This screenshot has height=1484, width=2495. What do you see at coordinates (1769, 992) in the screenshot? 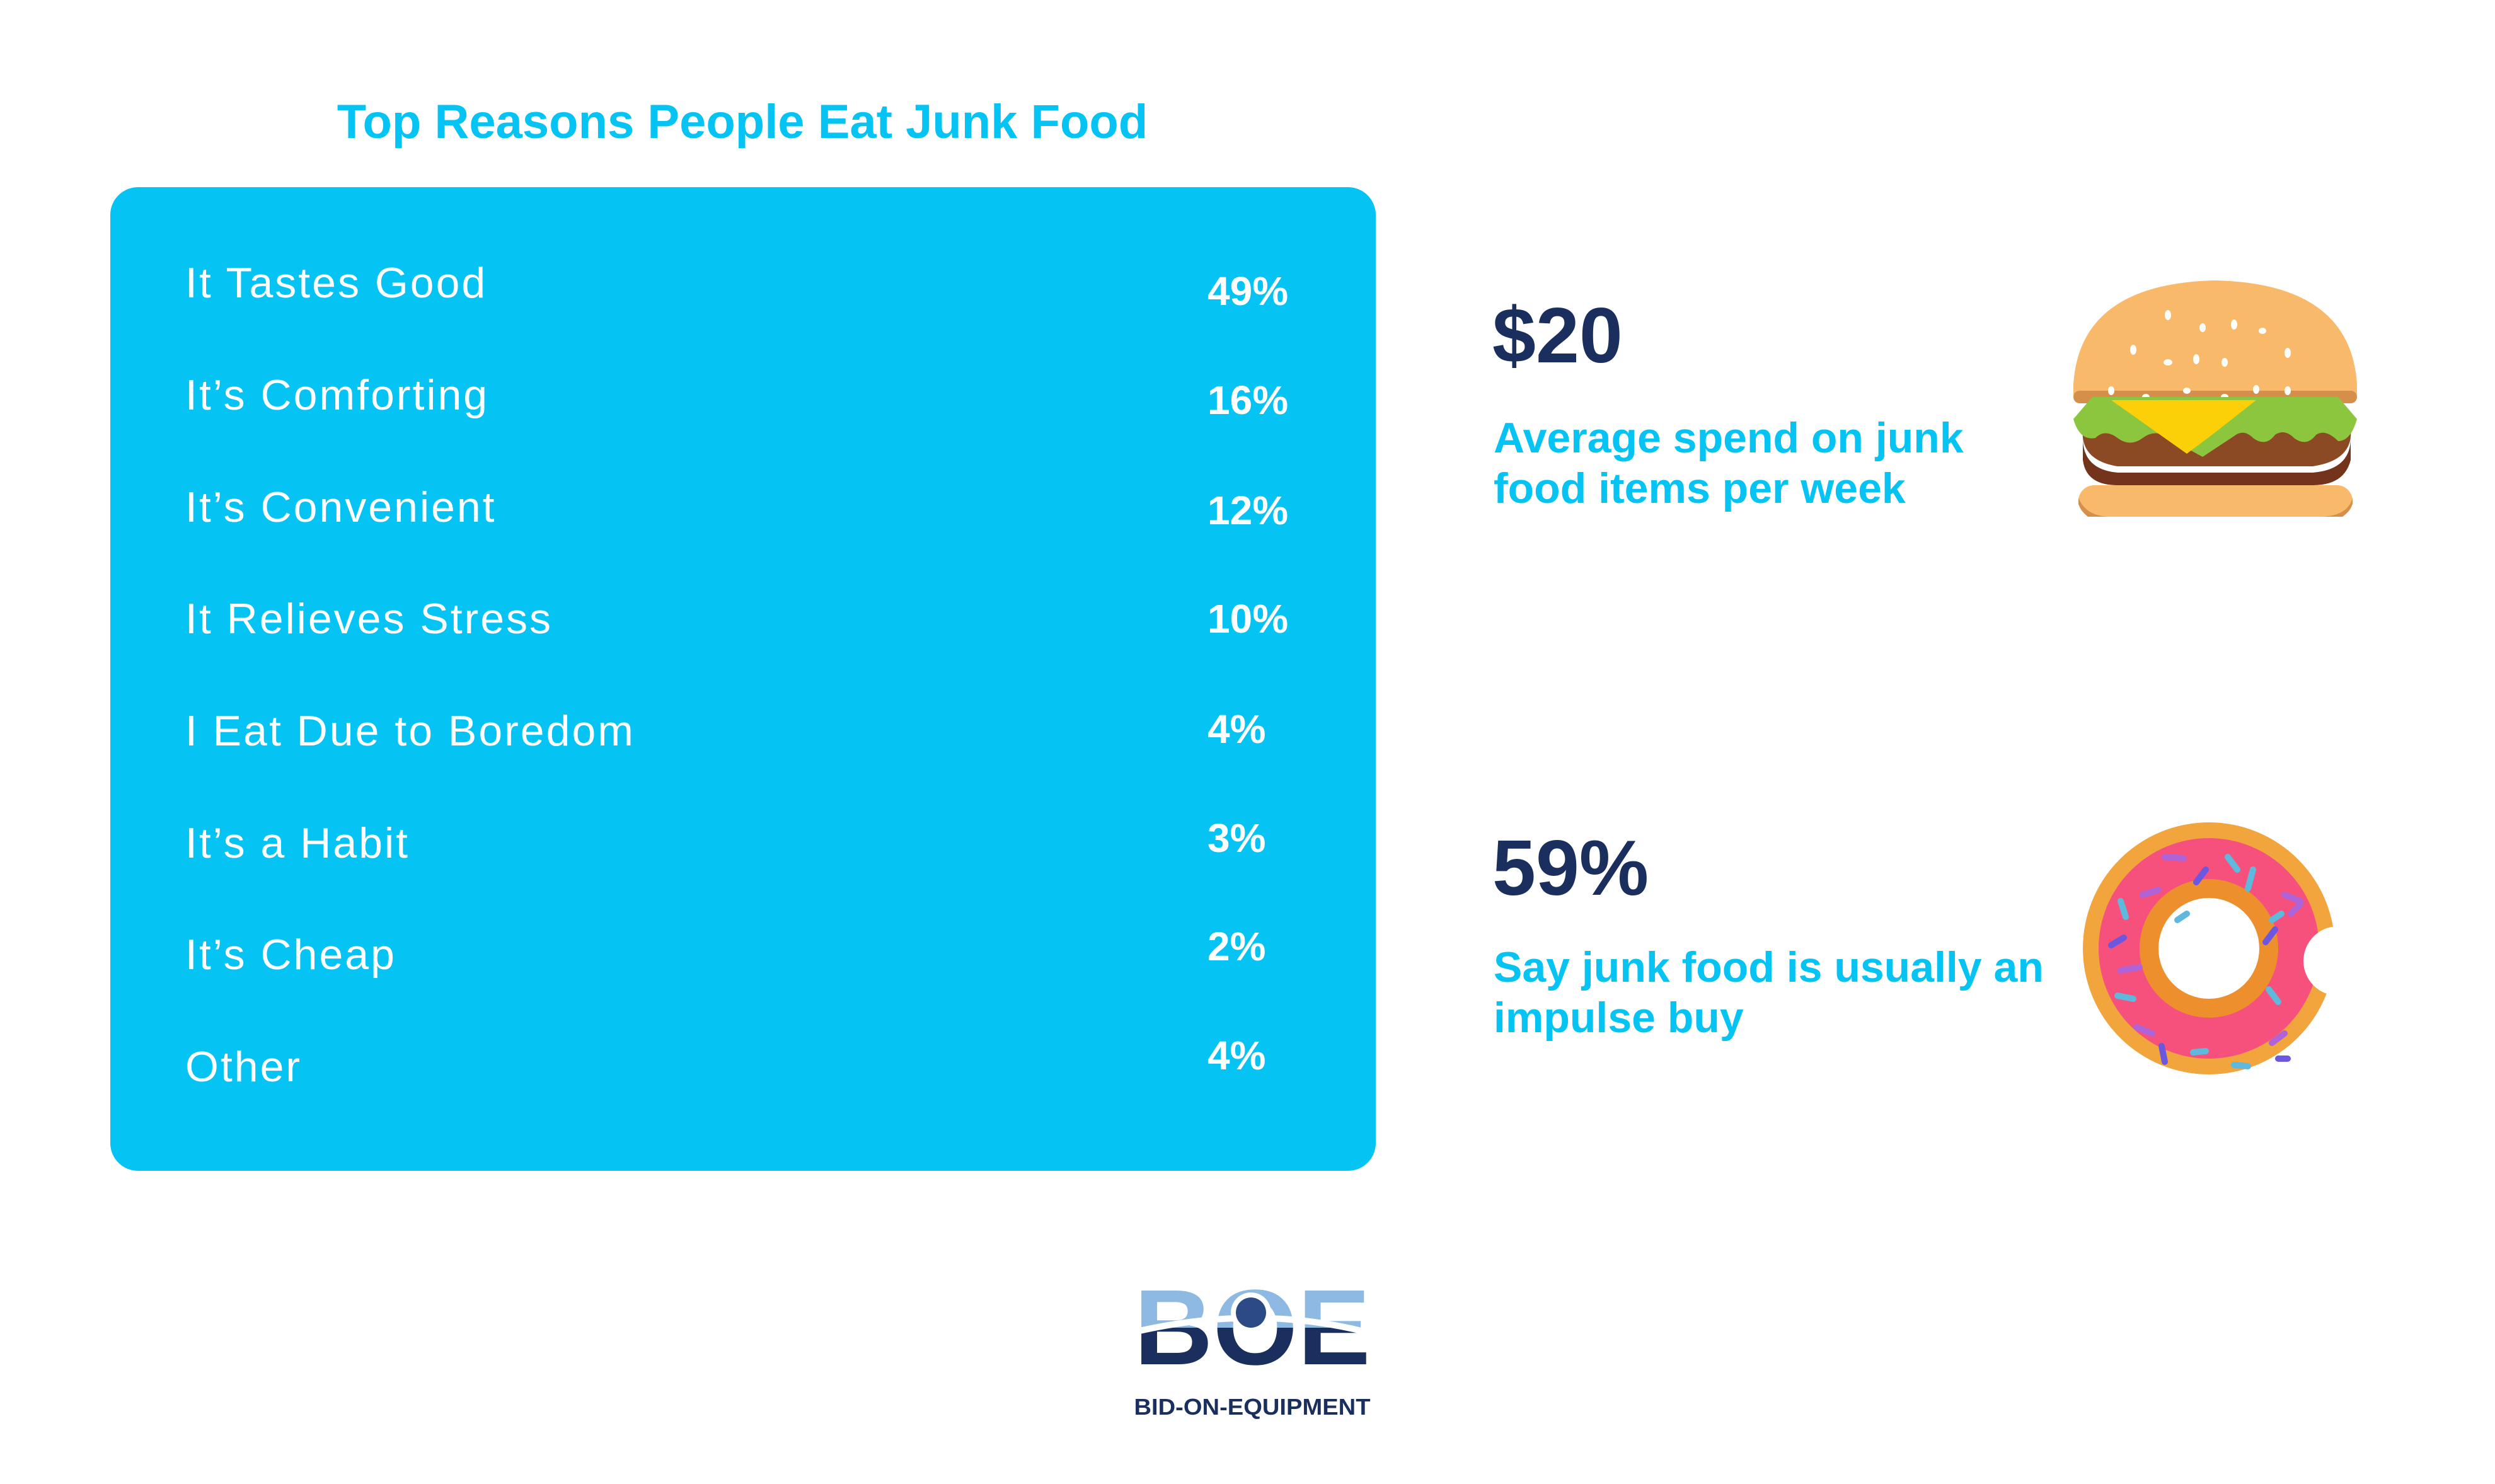
I see `stat-impulse-description: Say junk food is usually an impulse buy` at bounding box center [1769, 992].